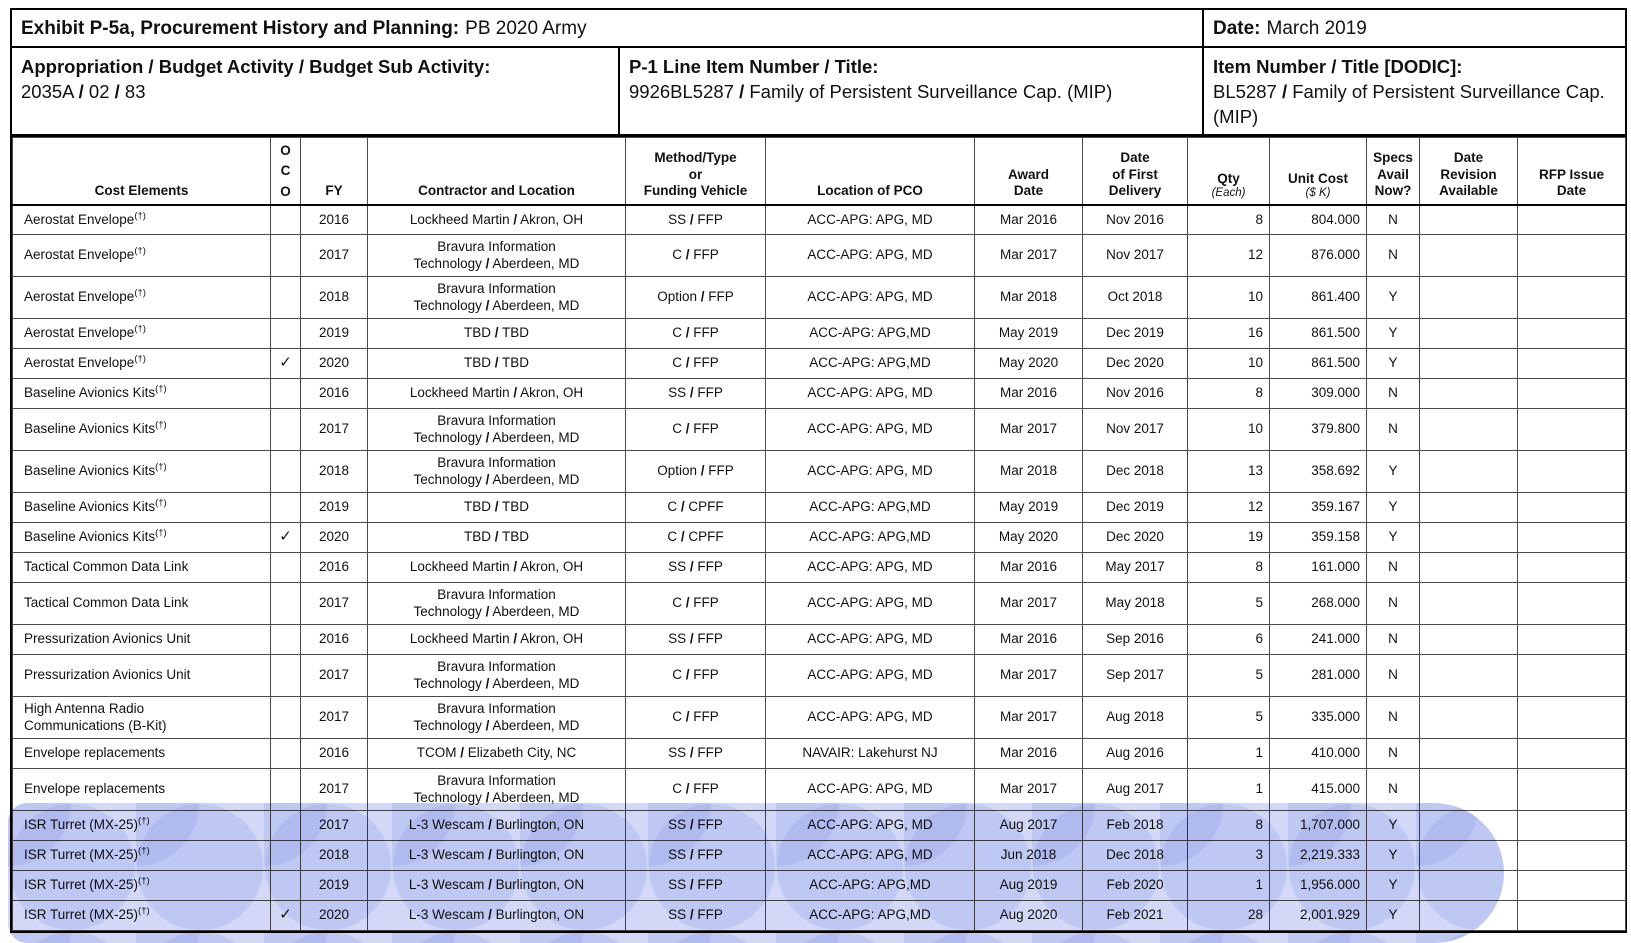 The image size is (1631, 943). I want to click on cell-unit_cost: 861.500, so click(1318, 364).